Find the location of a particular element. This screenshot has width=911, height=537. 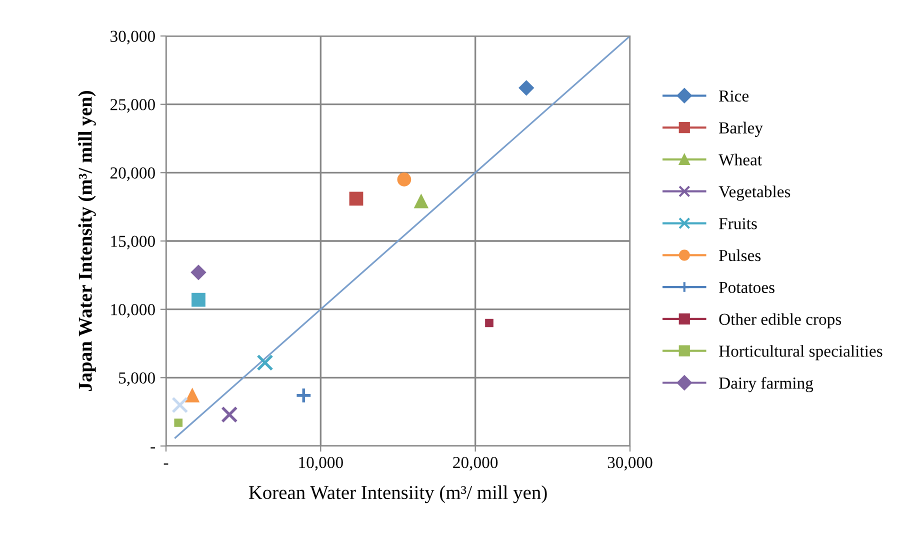

y-tick-label: 20,000 is located at coordinates (132, 174).